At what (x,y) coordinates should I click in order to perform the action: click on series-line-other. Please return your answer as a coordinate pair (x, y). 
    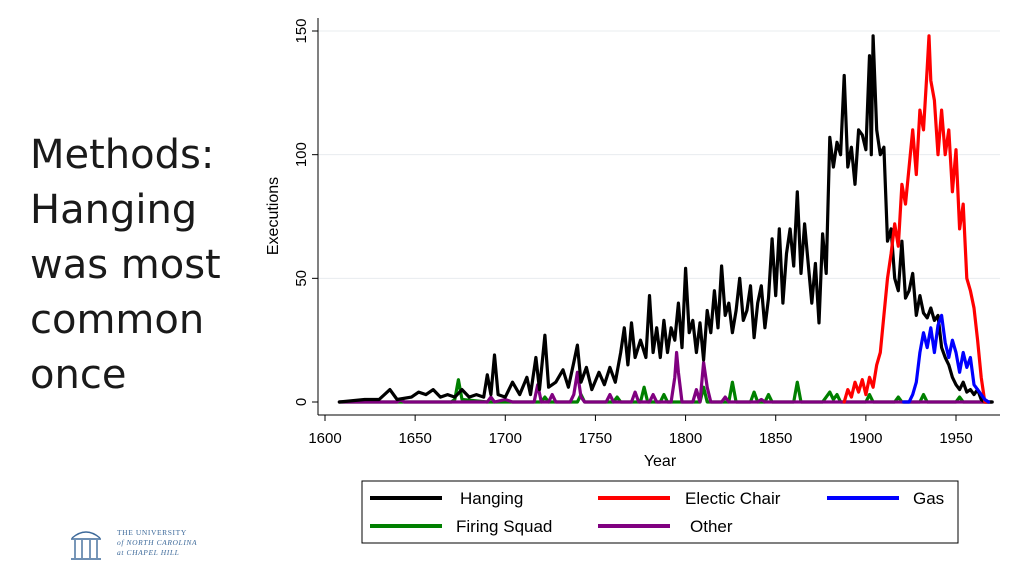
    Looking at the image, I should click on (665, 377).